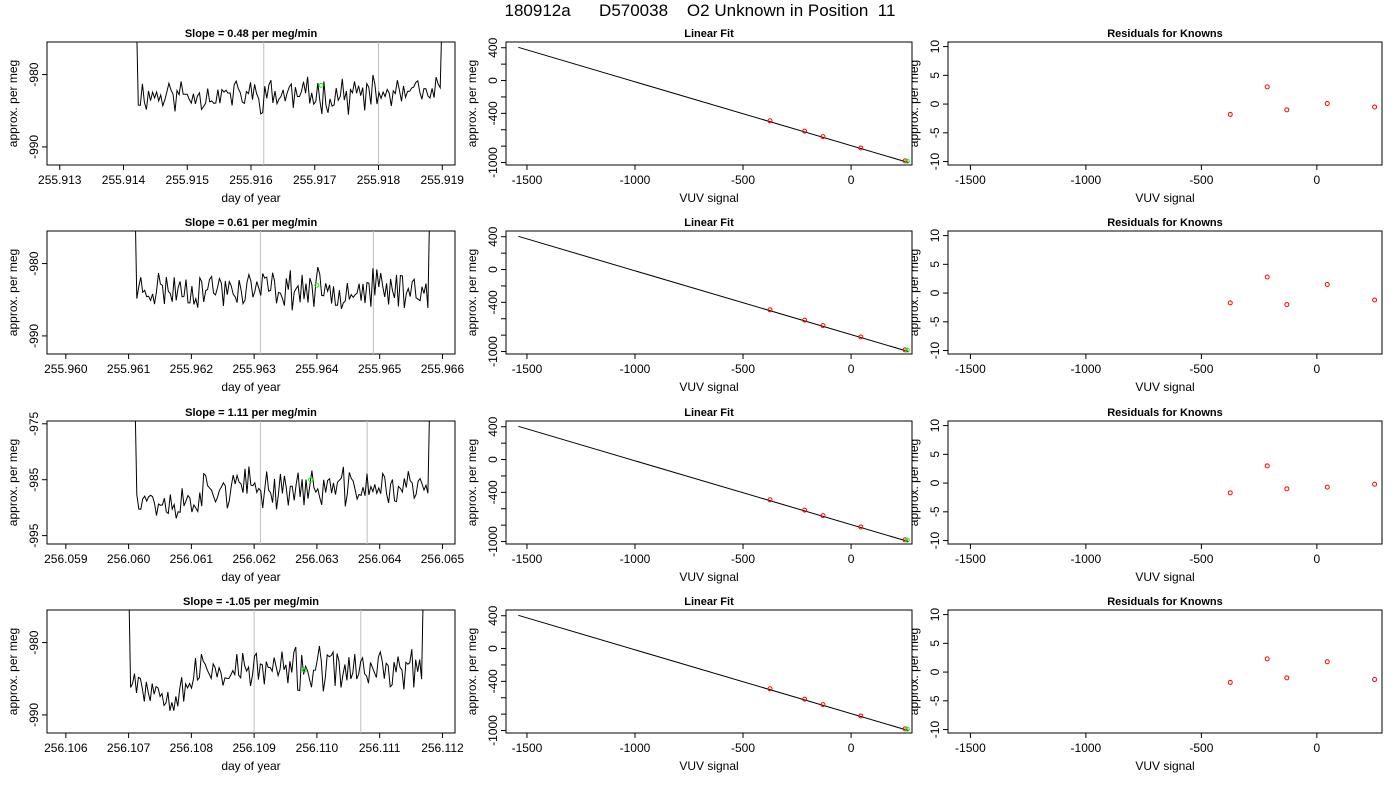 The image size is (1400, 800). What do you see at coordinates (317, 369) in the screenshot?
I see `x-tick-label: 255.964` at bounding box center [317, 369].